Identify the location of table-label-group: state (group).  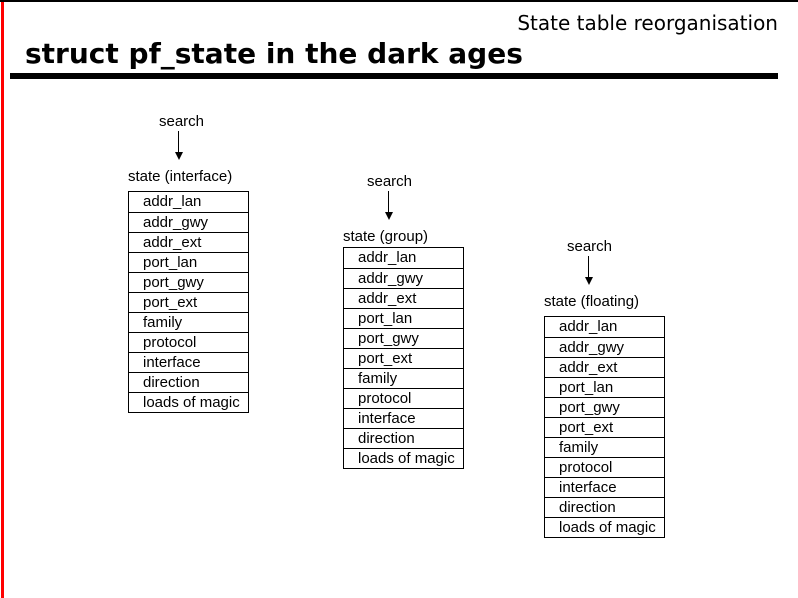
(386, 236).